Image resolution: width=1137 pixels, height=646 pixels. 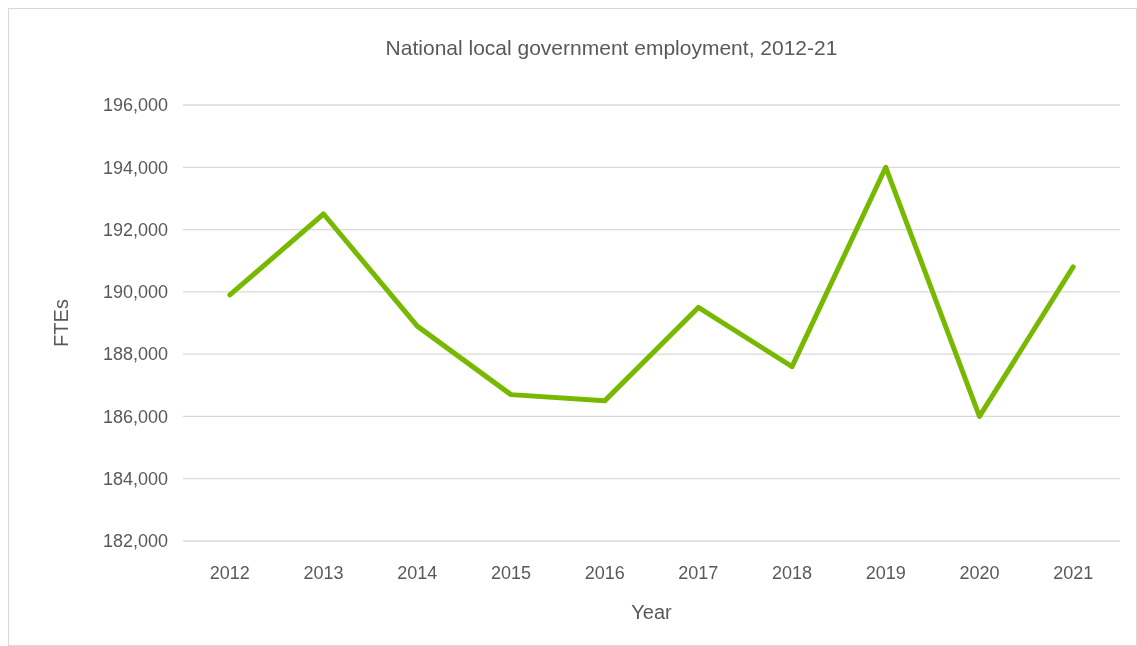 What do you see at coordinates (417, 573) in the screenshot?
I see `x-tick-label: 2014` at bounding box center [417, 573].